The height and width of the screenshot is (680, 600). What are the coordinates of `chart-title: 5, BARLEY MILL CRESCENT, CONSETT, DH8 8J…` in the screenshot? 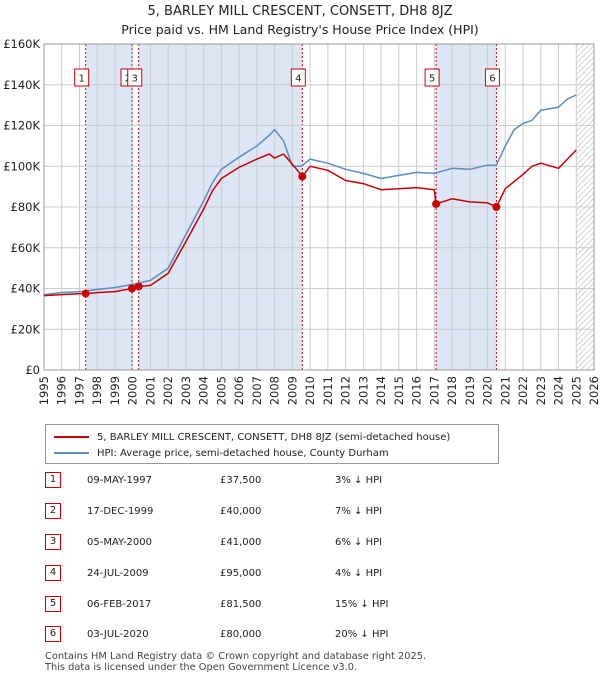 It's located at (300, 11).